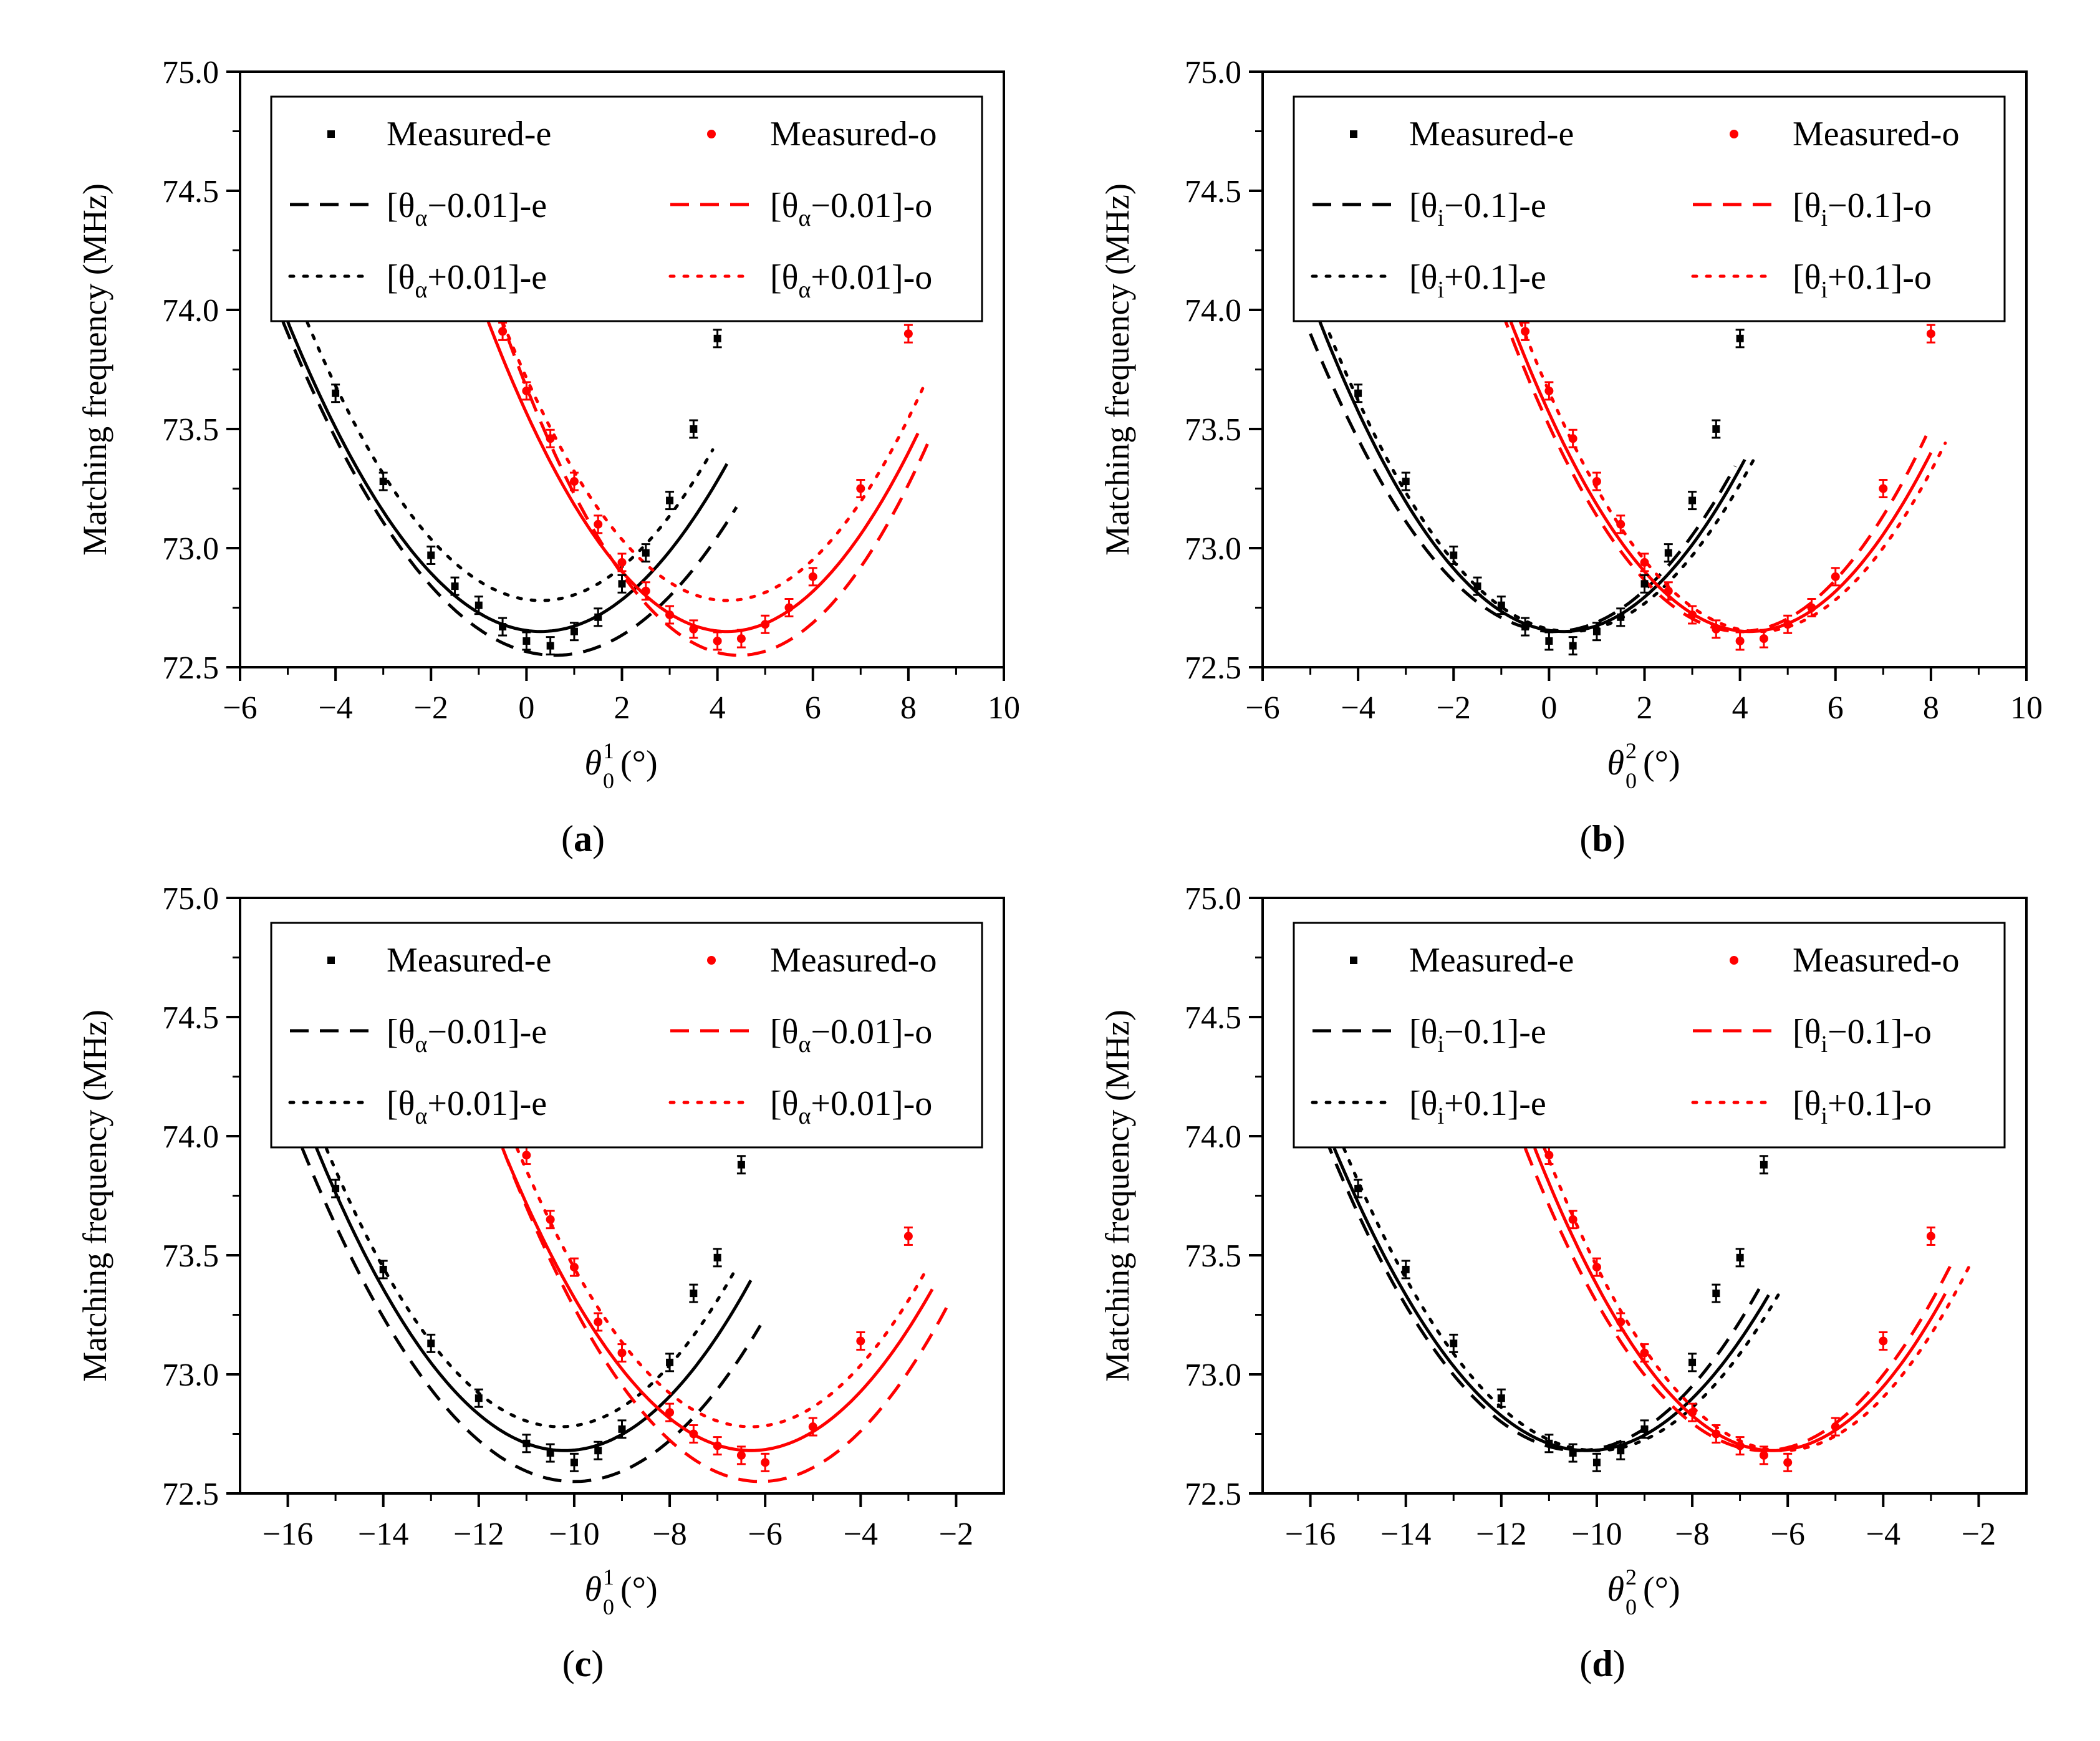 The image size is (2100, 1741). Describe the element at coordinates (956, 1534) in the screenshot. I see `x-tick-label: −2` at that location.